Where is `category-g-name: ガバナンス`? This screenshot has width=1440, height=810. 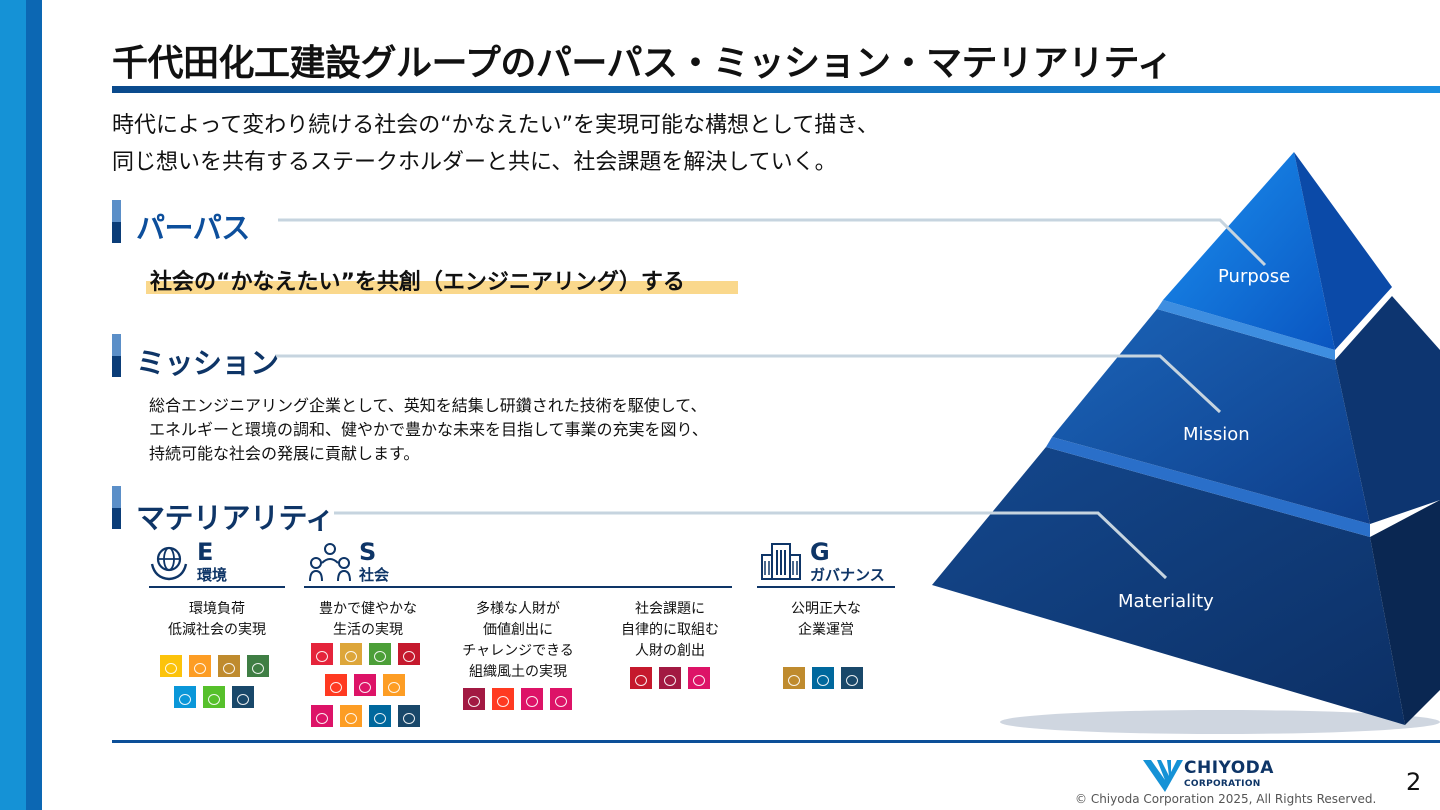
category-g-name: ガバナンス is located at coordinates (847, 575).